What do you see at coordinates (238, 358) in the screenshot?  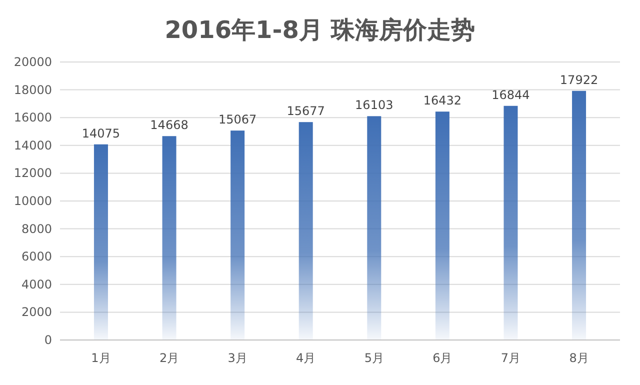 I see `x-tick-label: 3月` at bounding box center [238, 358].